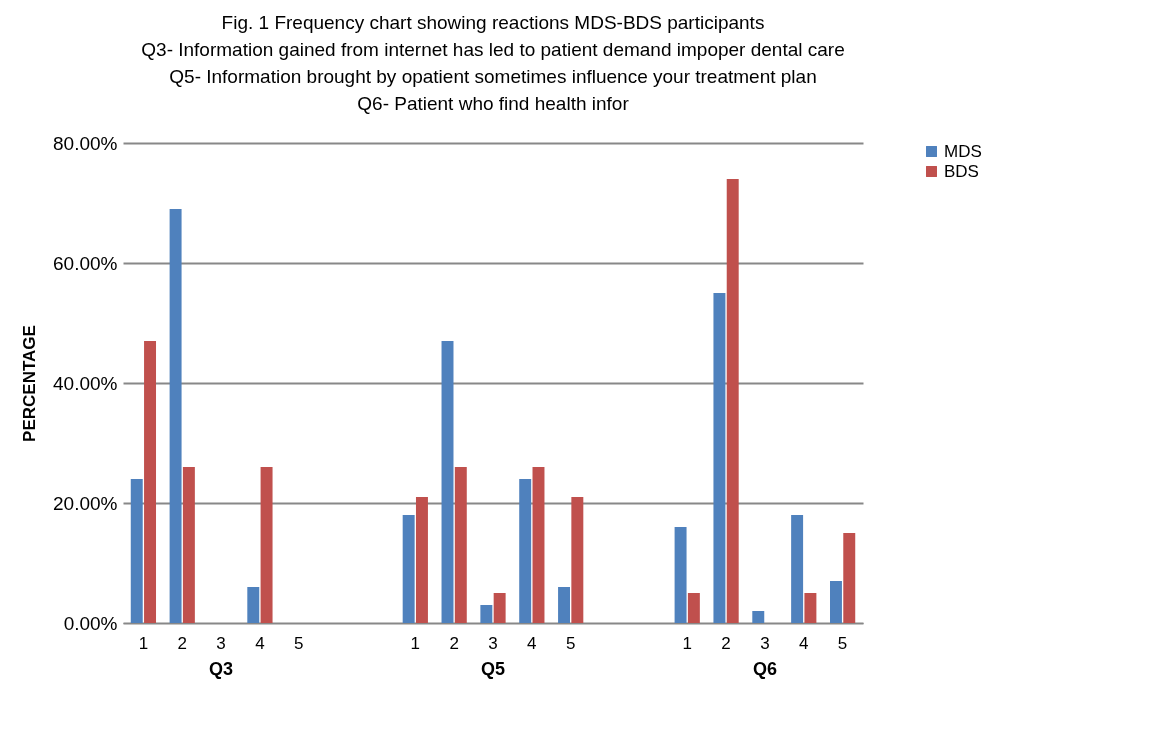 The height and width of the screenshot is (740, 1172). I want to click on legend-label: MDS, so click(963, 151).